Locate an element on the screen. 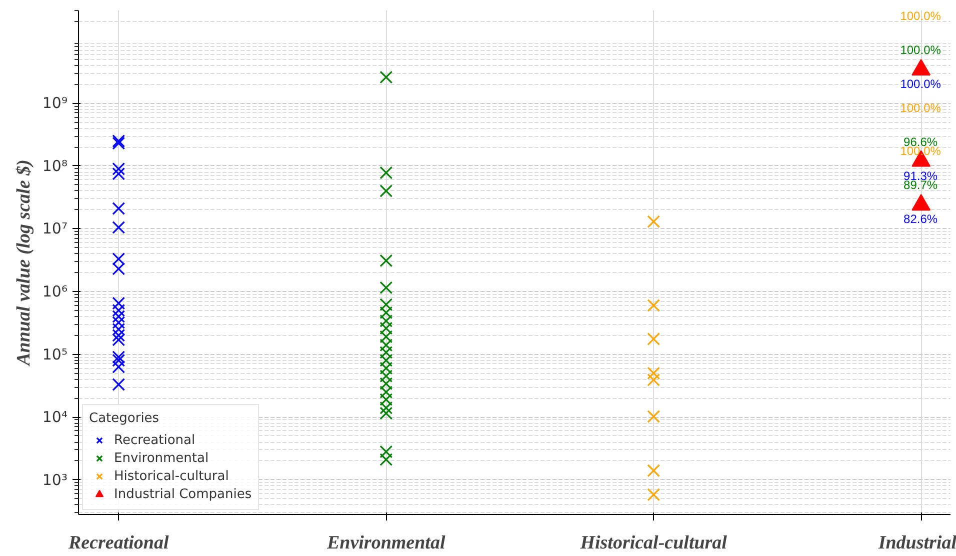 The height and width of the screenshot is (556, 956). y-tick-label: 10⁴ is located at coordinates (55, 417).